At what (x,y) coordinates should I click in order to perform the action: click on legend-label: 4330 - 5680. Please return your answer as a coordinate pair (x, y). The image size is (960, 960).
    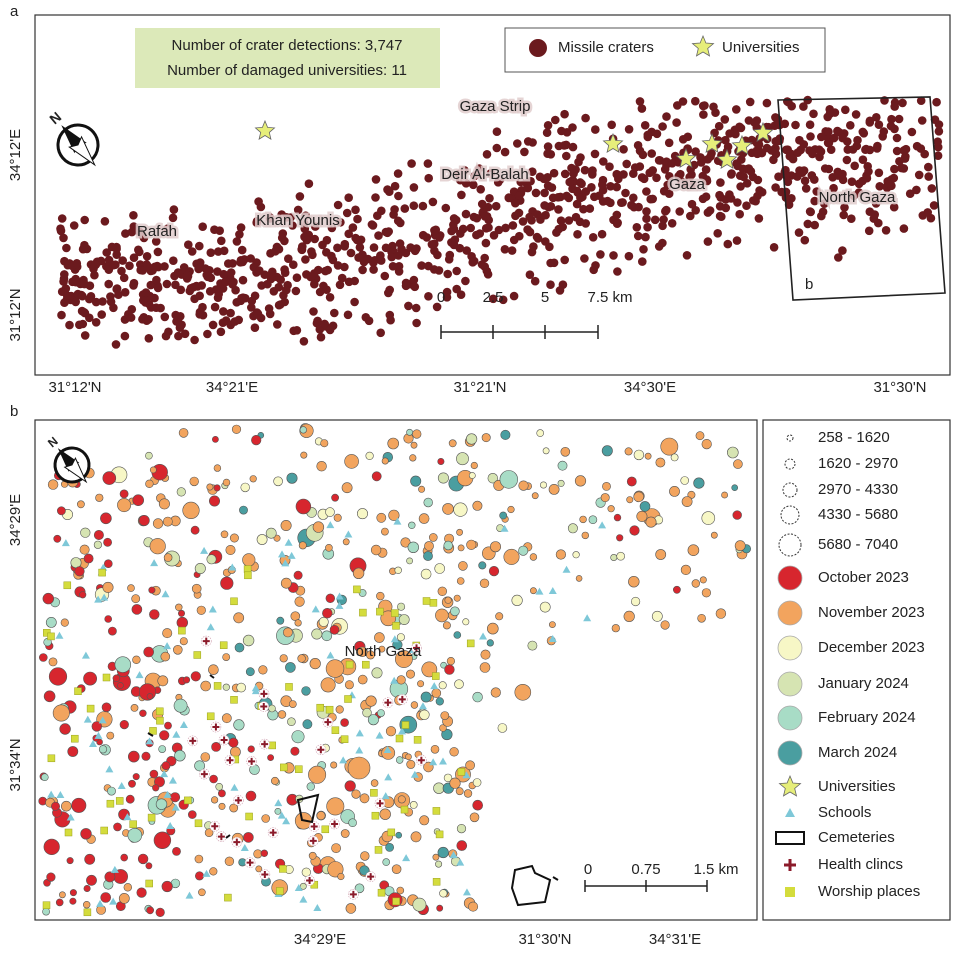
    Looking at the image, I should click on (858, 514).